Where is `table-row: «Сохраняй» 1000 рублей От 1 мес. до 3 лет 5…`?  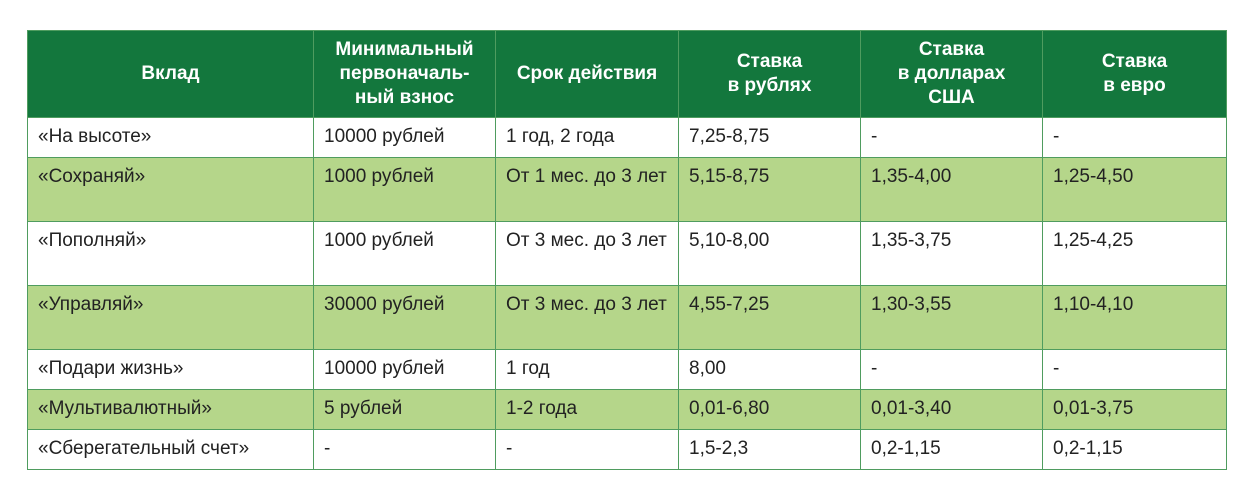
table-row: «Сохраняй» 1000 рублей От 1 мес. до 3 лет 5… is located at coordinates (627, 189).